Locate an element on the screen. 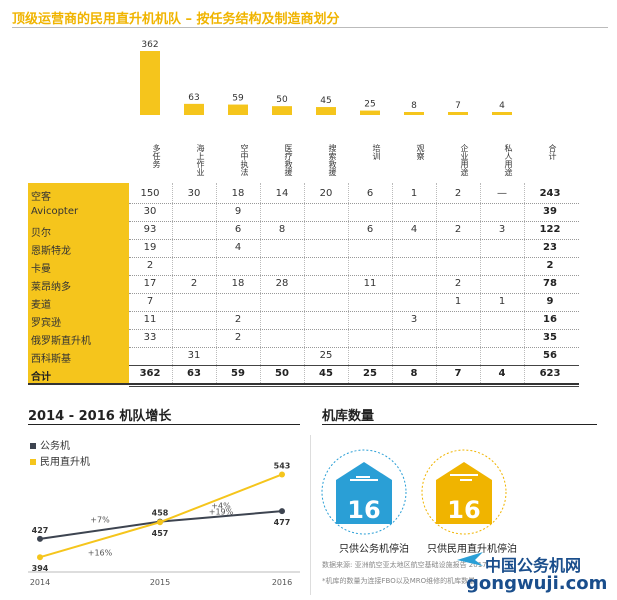 The image size is (617, 600). category-label-8: 私人用途 is located at coordinates (508, 160).